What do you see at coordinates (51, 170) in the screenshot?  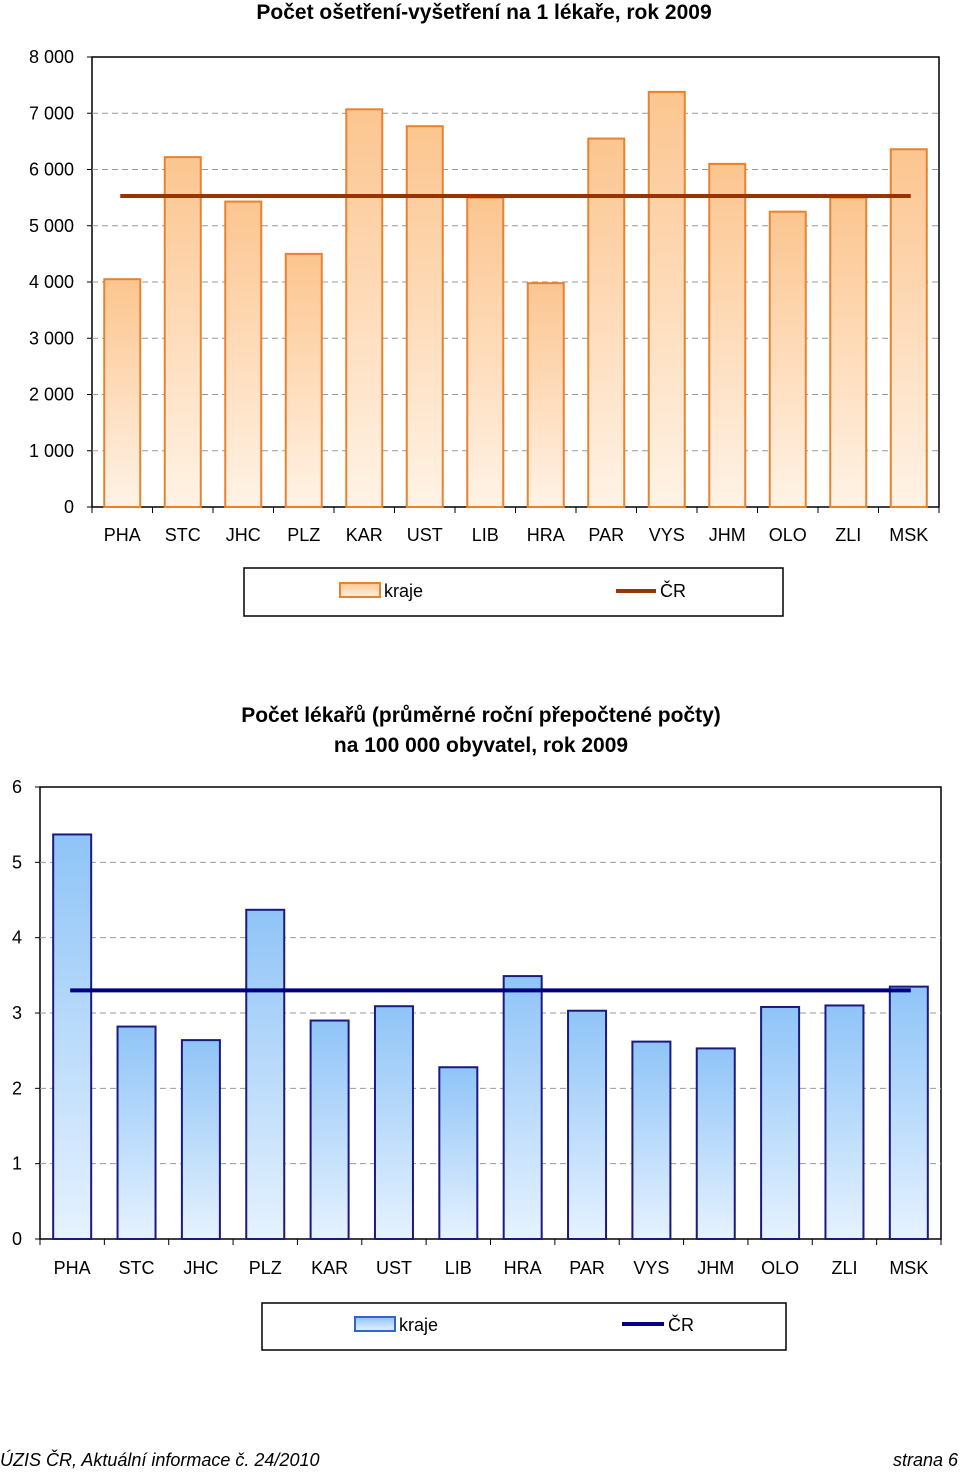 I see `y-tick-label: 6 000` at bounding box center [51, 170].